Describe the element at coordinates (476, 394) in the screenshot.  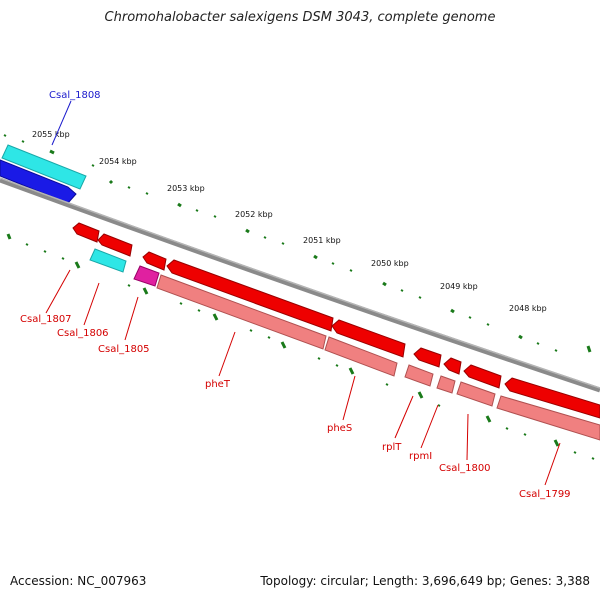
I see `cds-csal1800` at that location.